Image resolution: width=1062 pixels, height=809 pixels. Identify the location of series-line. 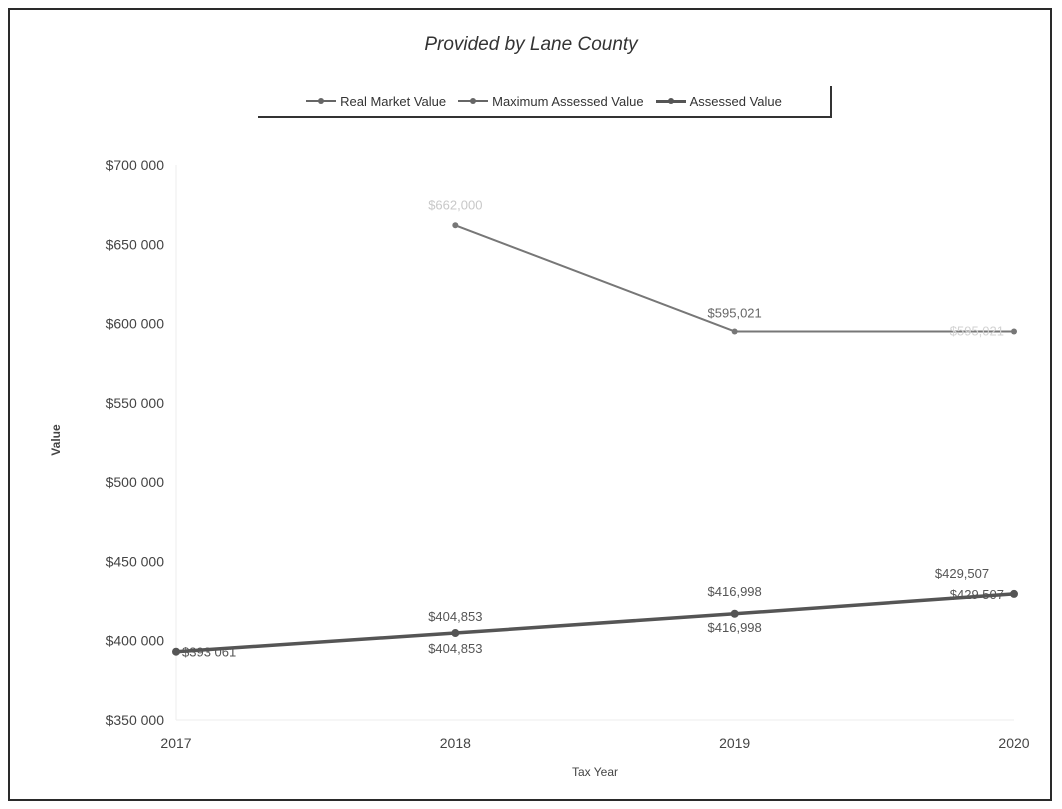
(595, 623).